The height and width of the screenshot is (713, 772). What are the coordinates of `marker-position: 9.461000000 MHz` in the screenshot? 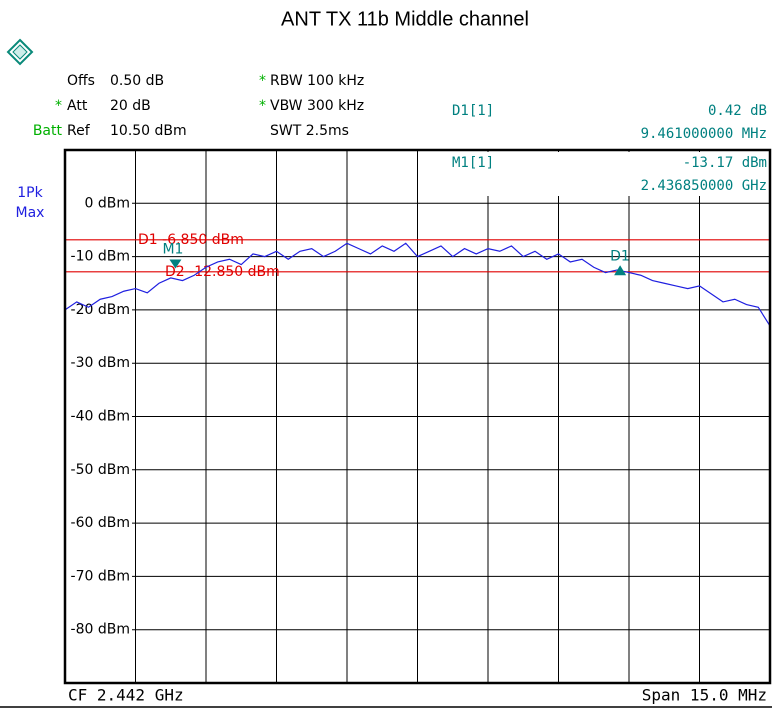 It's located at (704, 134).